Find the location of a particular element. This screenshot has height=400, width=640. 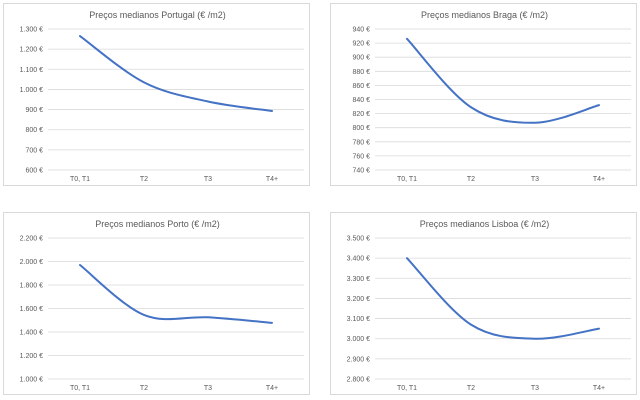

y-tick-label: 3.400 € is located at coordinates (358, 259).